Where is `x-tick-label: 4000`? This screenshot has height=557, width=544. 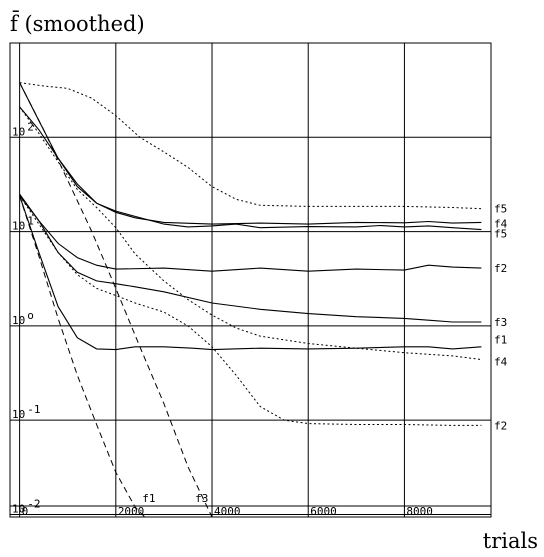 x-tick-label: 4000 is located at coordinates (227, 511).